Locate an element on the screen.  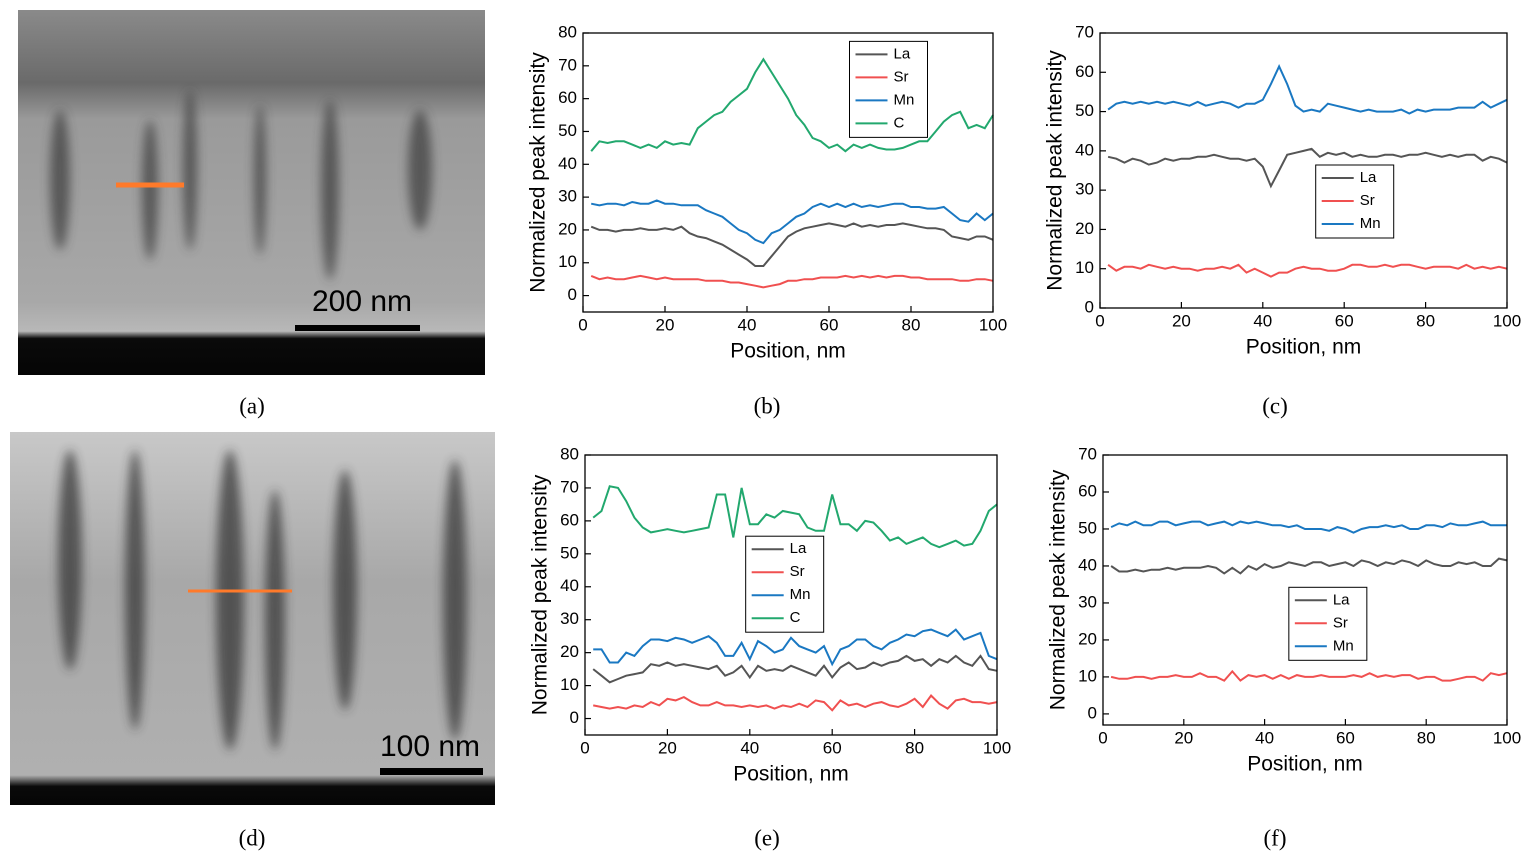
y-tick-label: 80 is located at coordinates (569, 453).